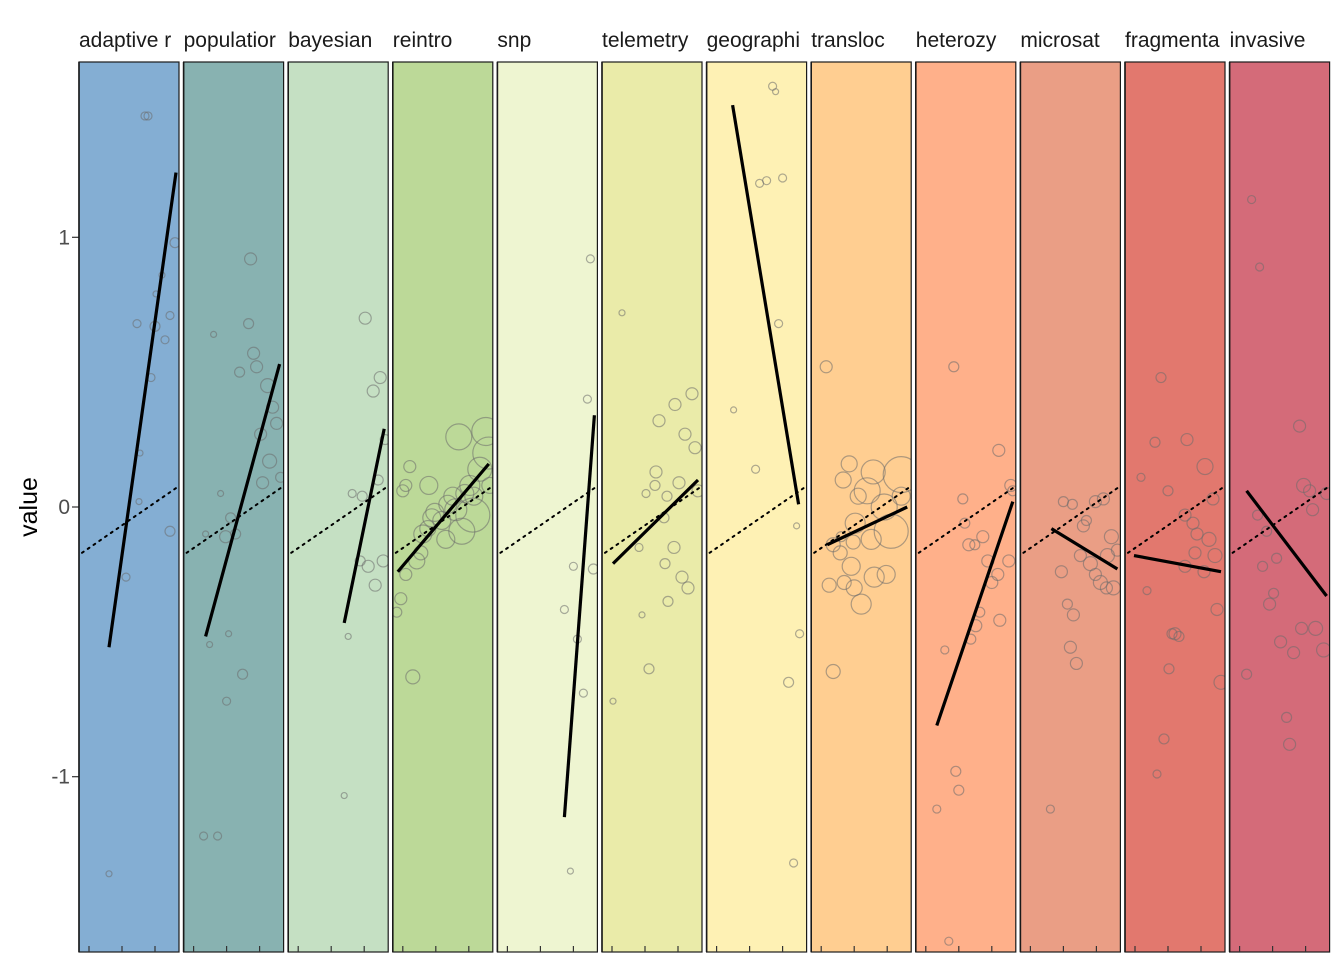  Describe the element at coordinates (1268, 40) in the screenshot. I see `facet-title: invasive` at that location.